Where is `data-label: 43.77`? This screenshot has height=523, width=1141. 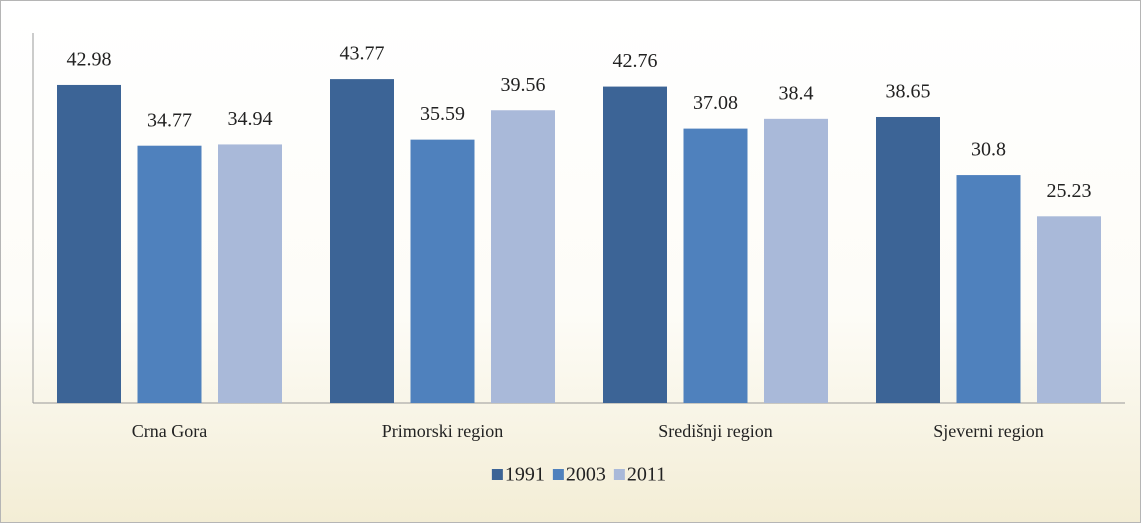 data-label: 43.77 is located at coordinates (362, 54).